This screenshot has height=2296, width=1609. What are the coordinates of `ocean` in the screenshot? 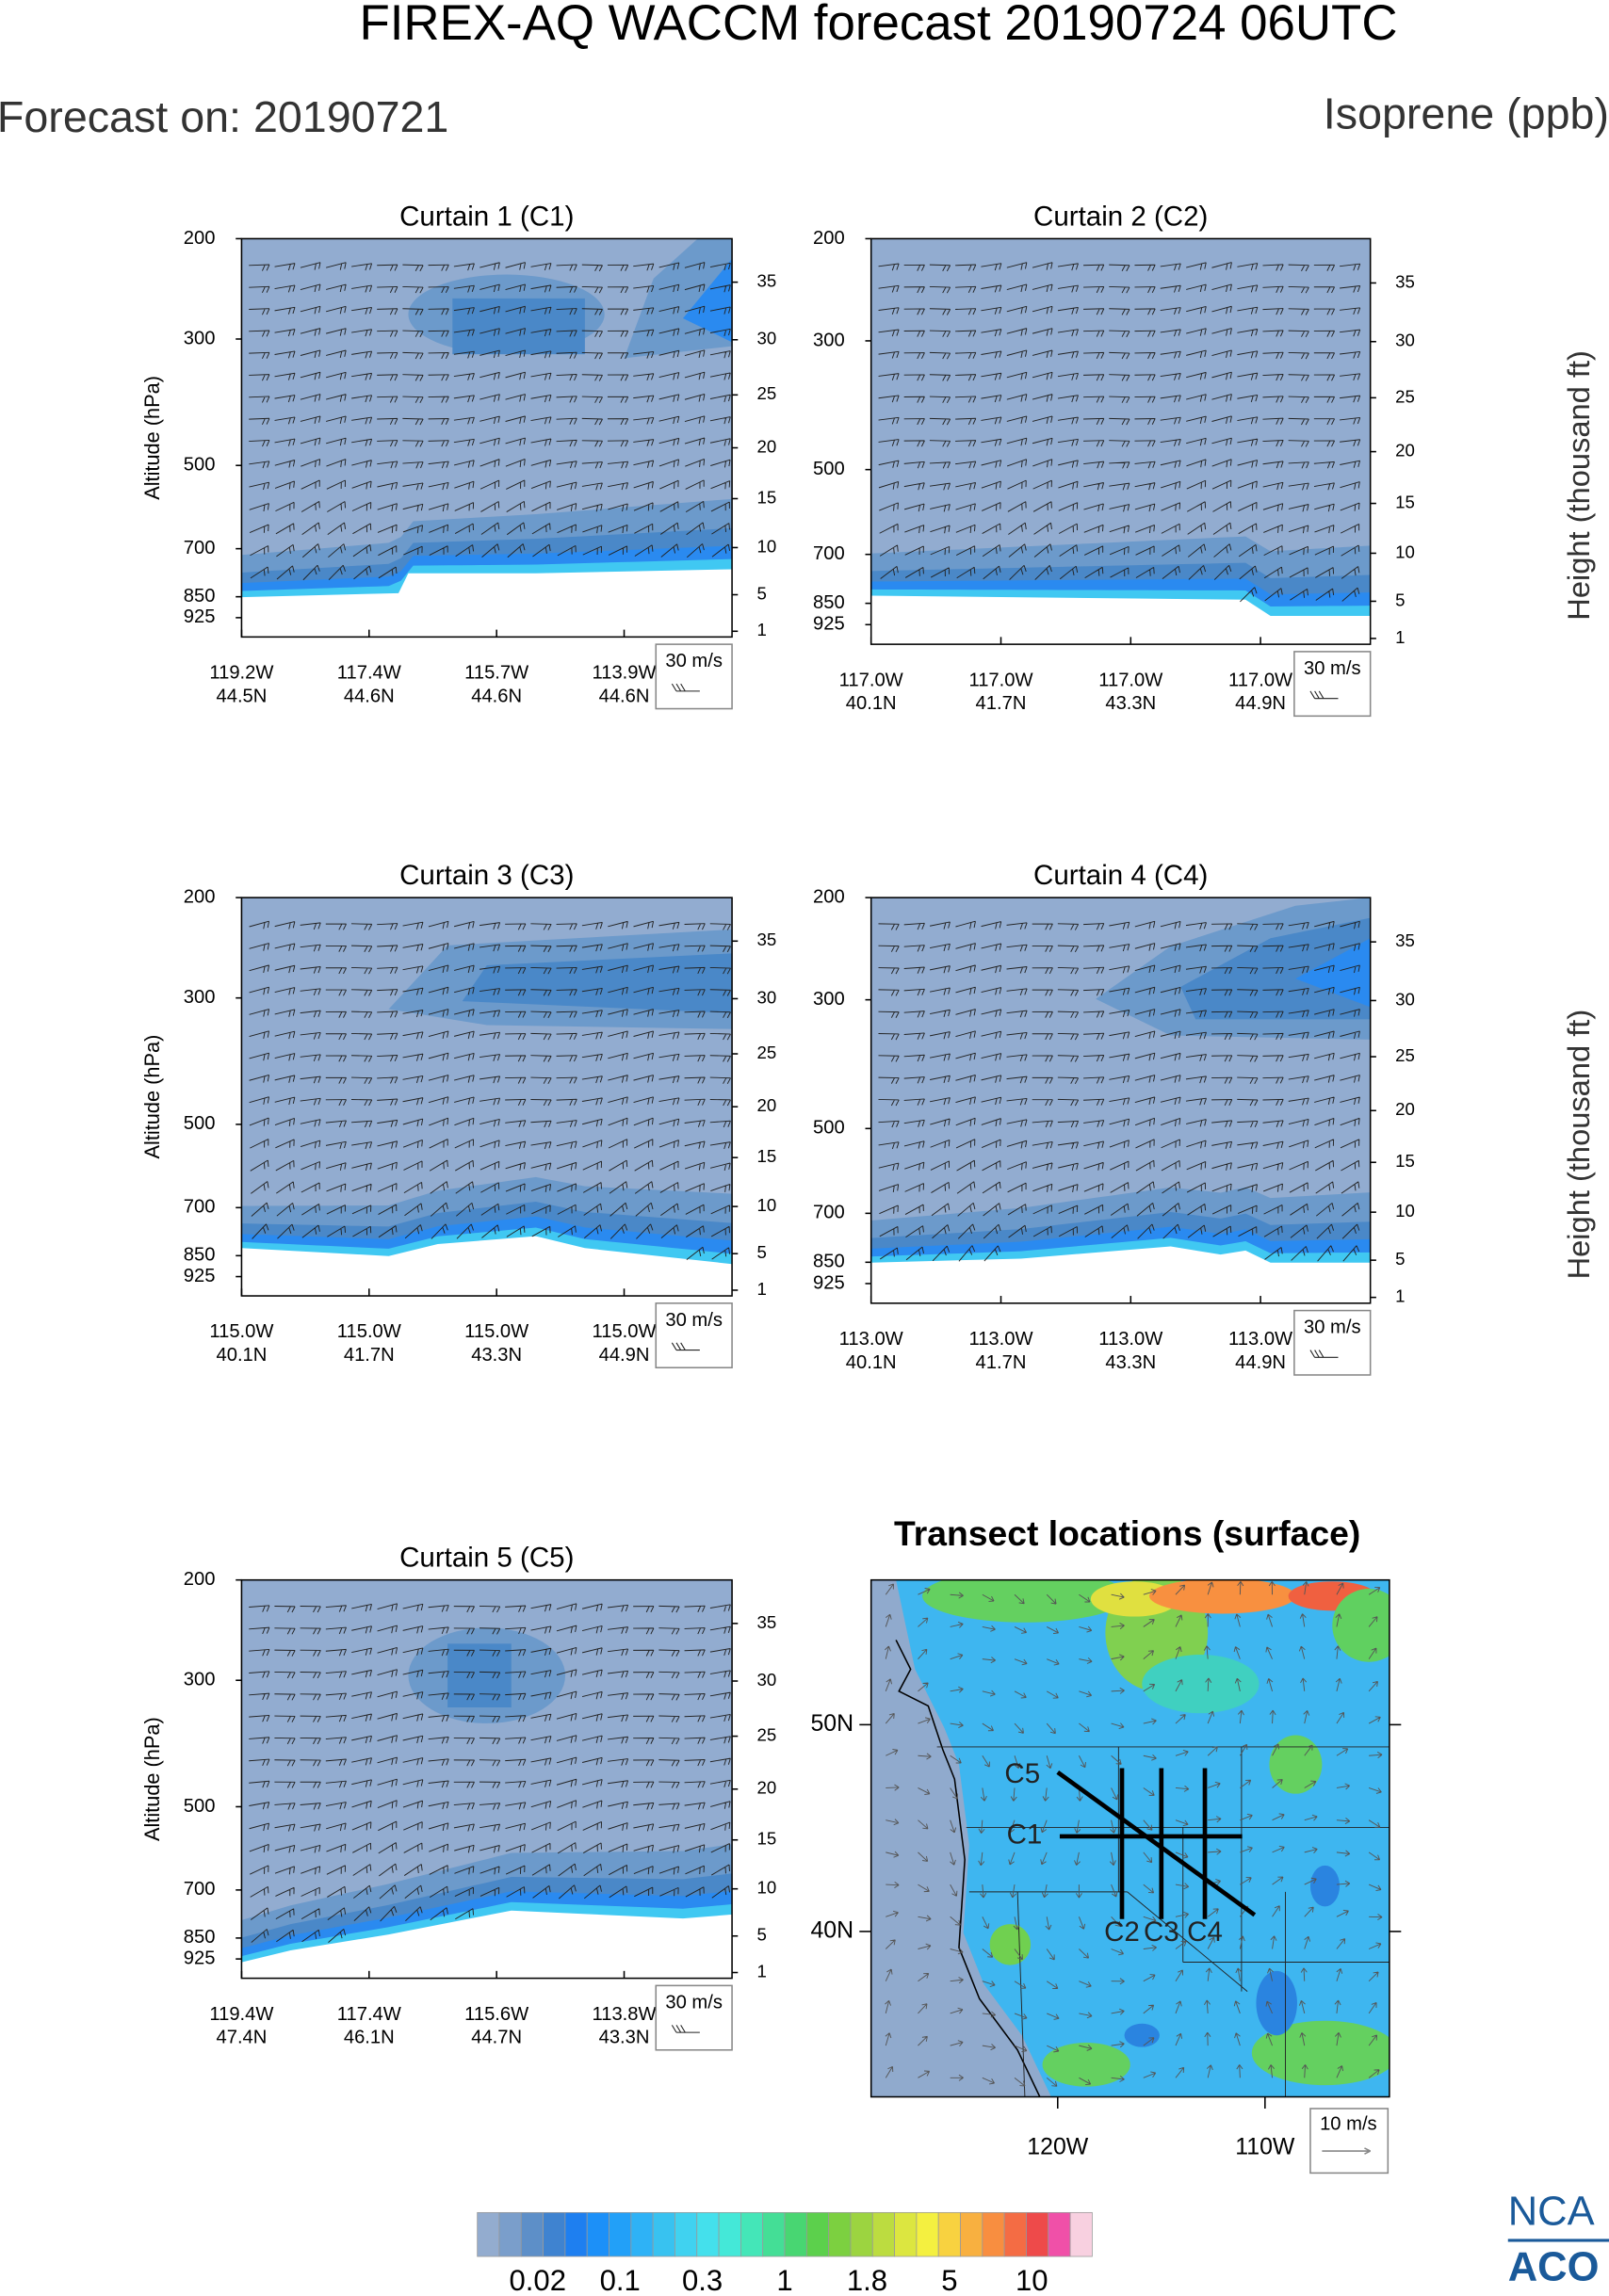 It's located at (960, 1838).